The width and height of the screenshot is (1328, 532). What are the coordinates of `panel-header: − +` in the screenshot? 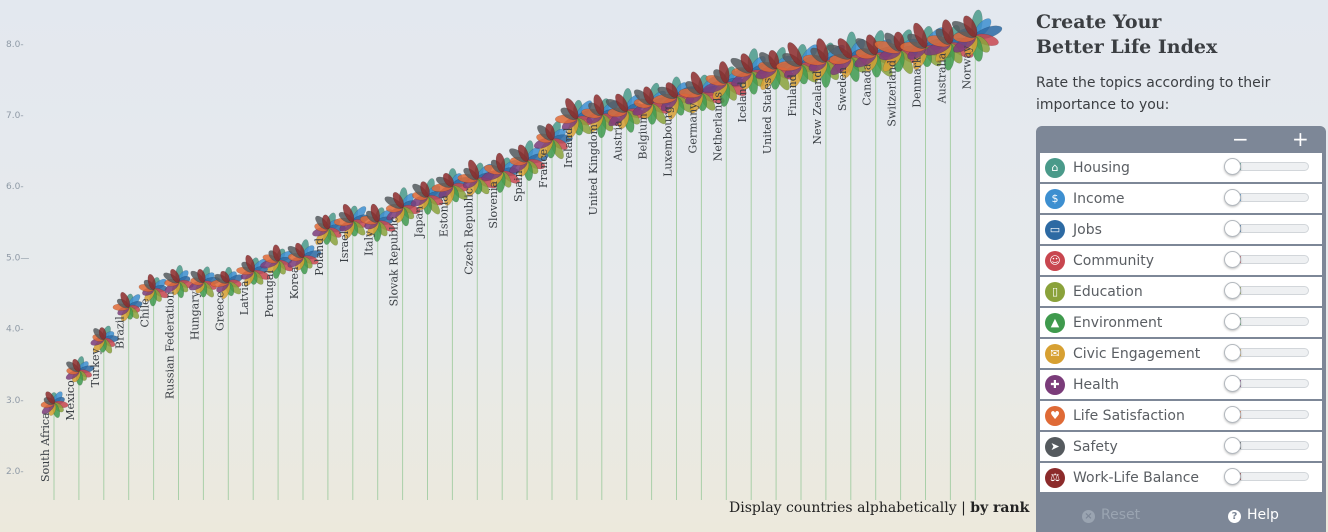 It's located at (1181, 139).